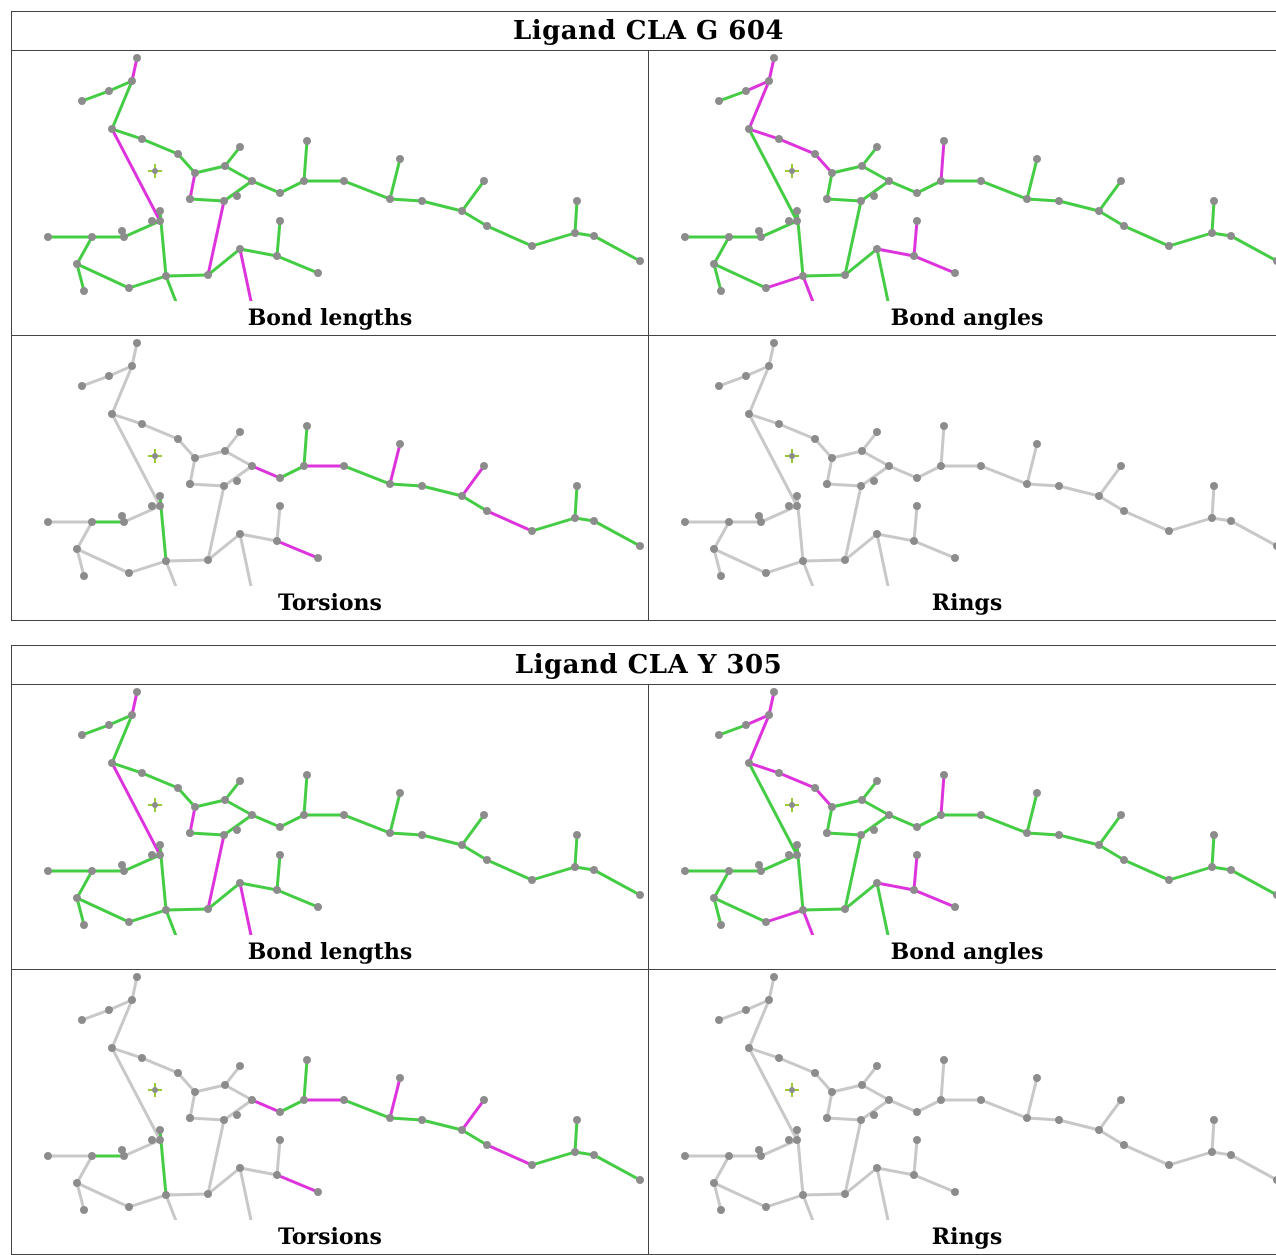  What do you see at coordinates (962, 193) in the screenshot?
I see `panel-bond-angles: Bond angles` at bounding box center [962, 193].